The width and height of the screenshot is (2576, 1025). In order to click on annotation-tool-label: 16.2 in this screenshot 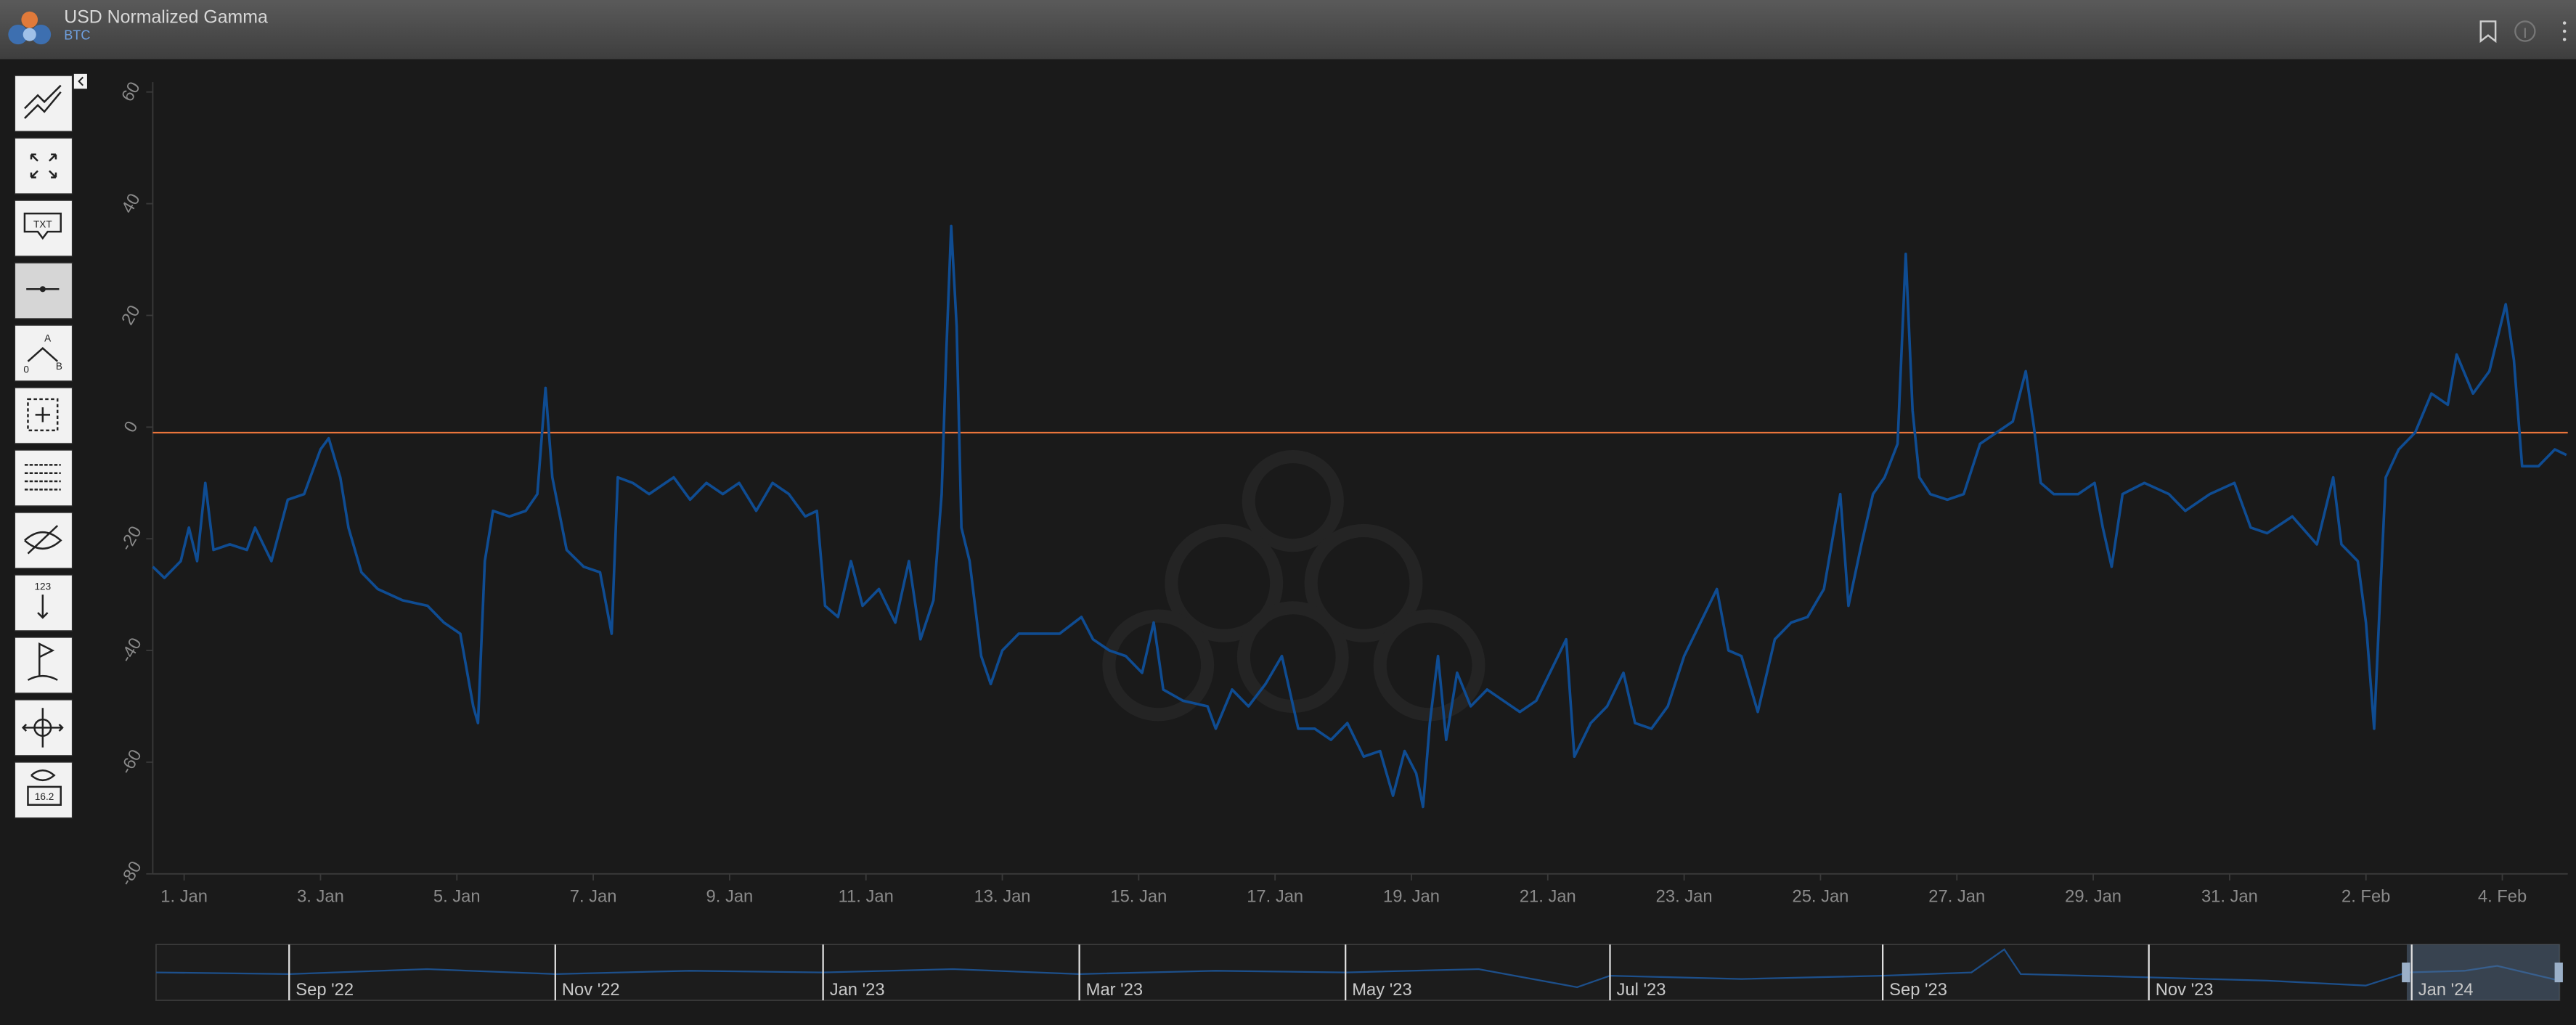, I will do `click(44, 796)`.